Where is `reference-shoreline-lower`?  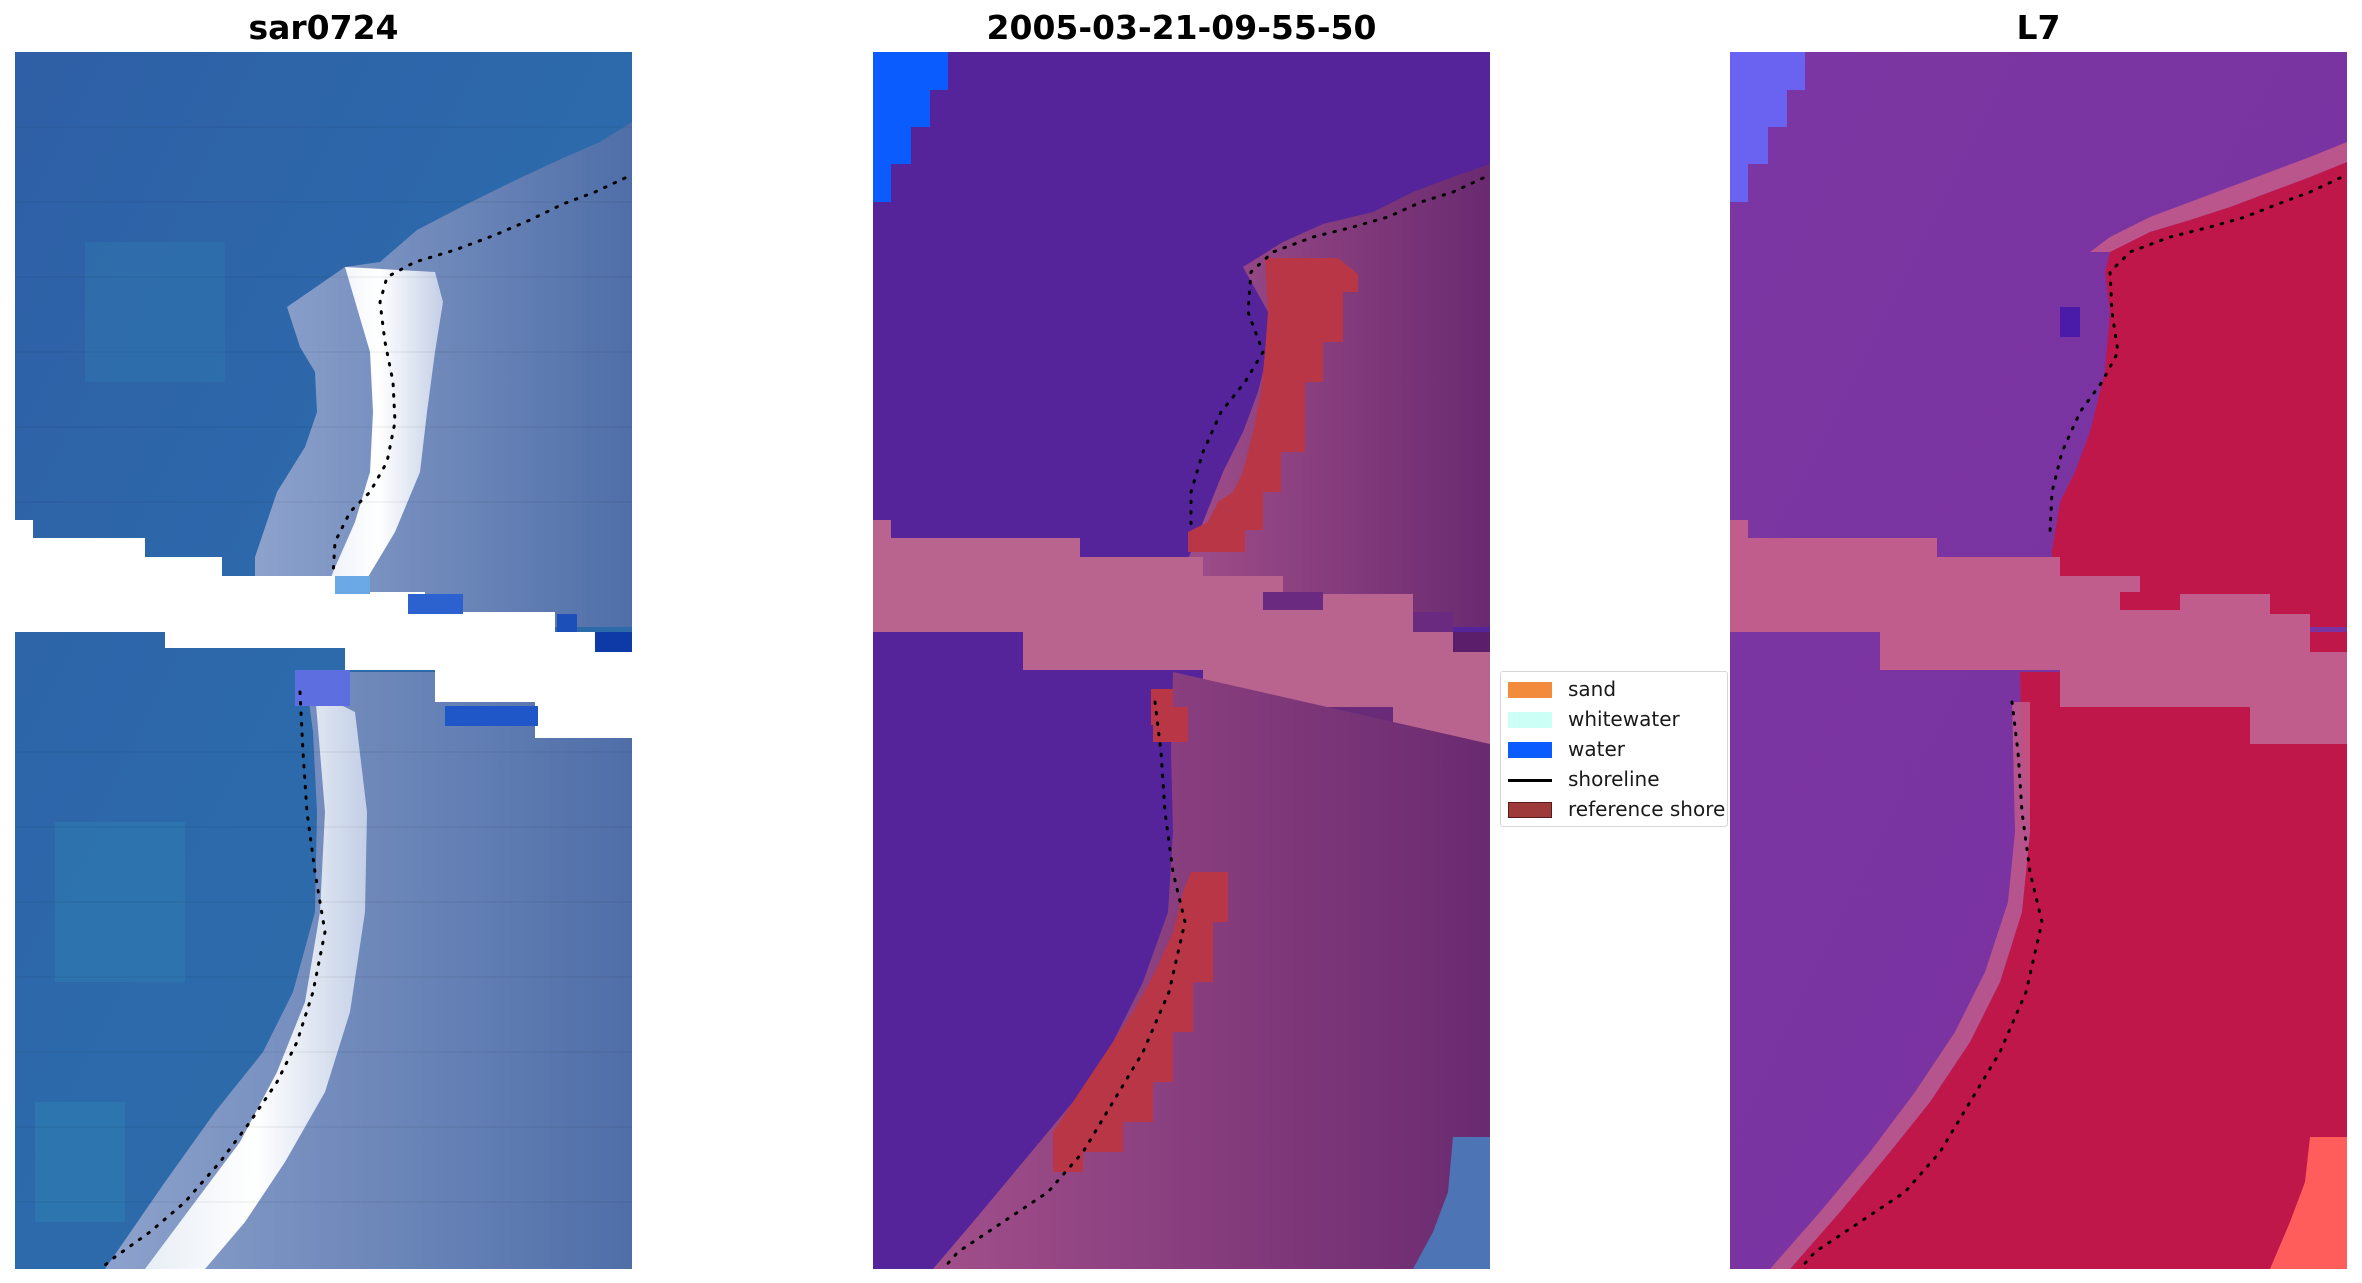 reference-shoreline-lower is located at coordinates (1140, 1022).